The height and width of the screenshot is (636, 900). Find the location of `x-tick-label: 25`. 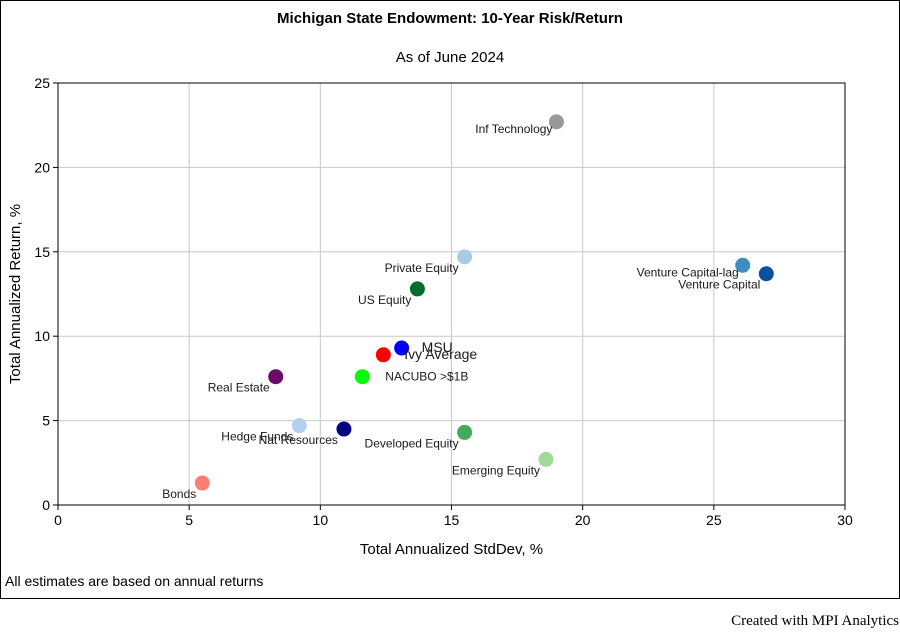

x-tick-label: 25 is located at coordinates (714, 520).